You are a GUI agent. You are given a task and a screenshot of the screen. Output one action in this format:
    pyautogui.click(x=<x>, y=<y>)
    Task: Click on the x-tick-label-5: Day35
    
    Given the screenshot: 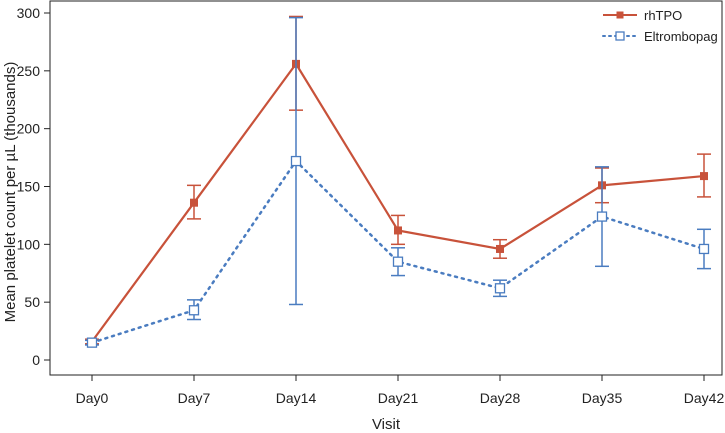 What is the action you would take?
    pyautogui.click(x=602, y=398)
    